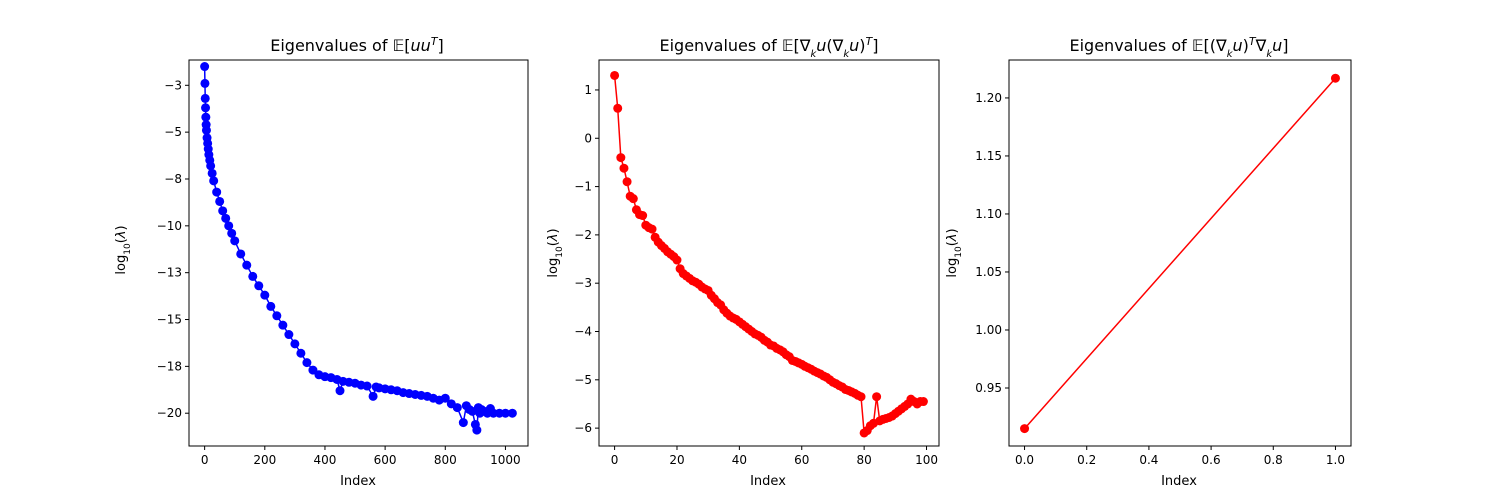 This screenshot has width=1500, height=500. Describe the element at coordinates (988, 330) in the screenshot. I see `y-tick-label: 1.00` at that location.